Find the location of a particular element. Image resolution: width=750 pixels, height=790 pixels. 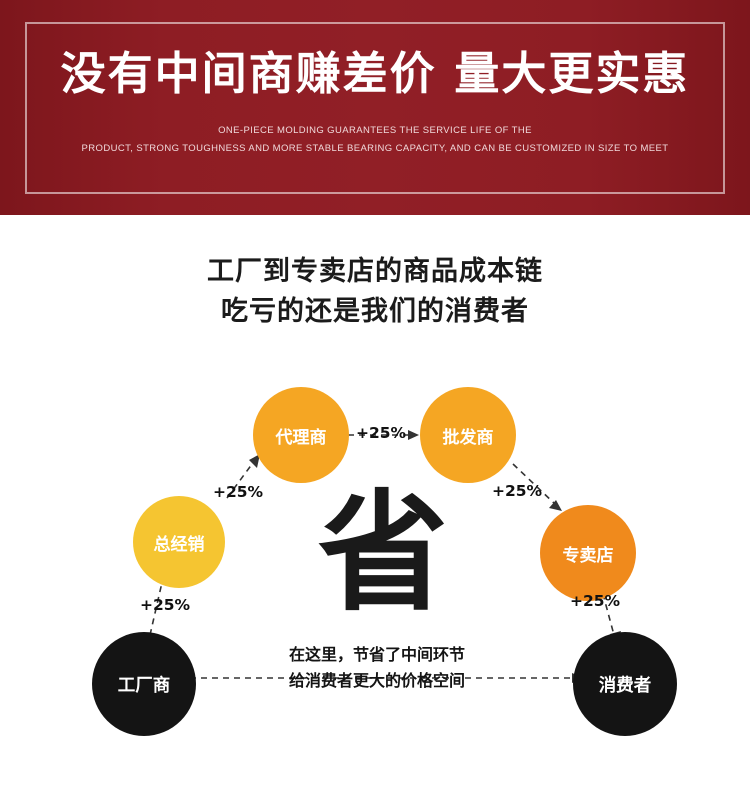

markup-label-store-consumer: +25% is located at coordinates (595, 601).